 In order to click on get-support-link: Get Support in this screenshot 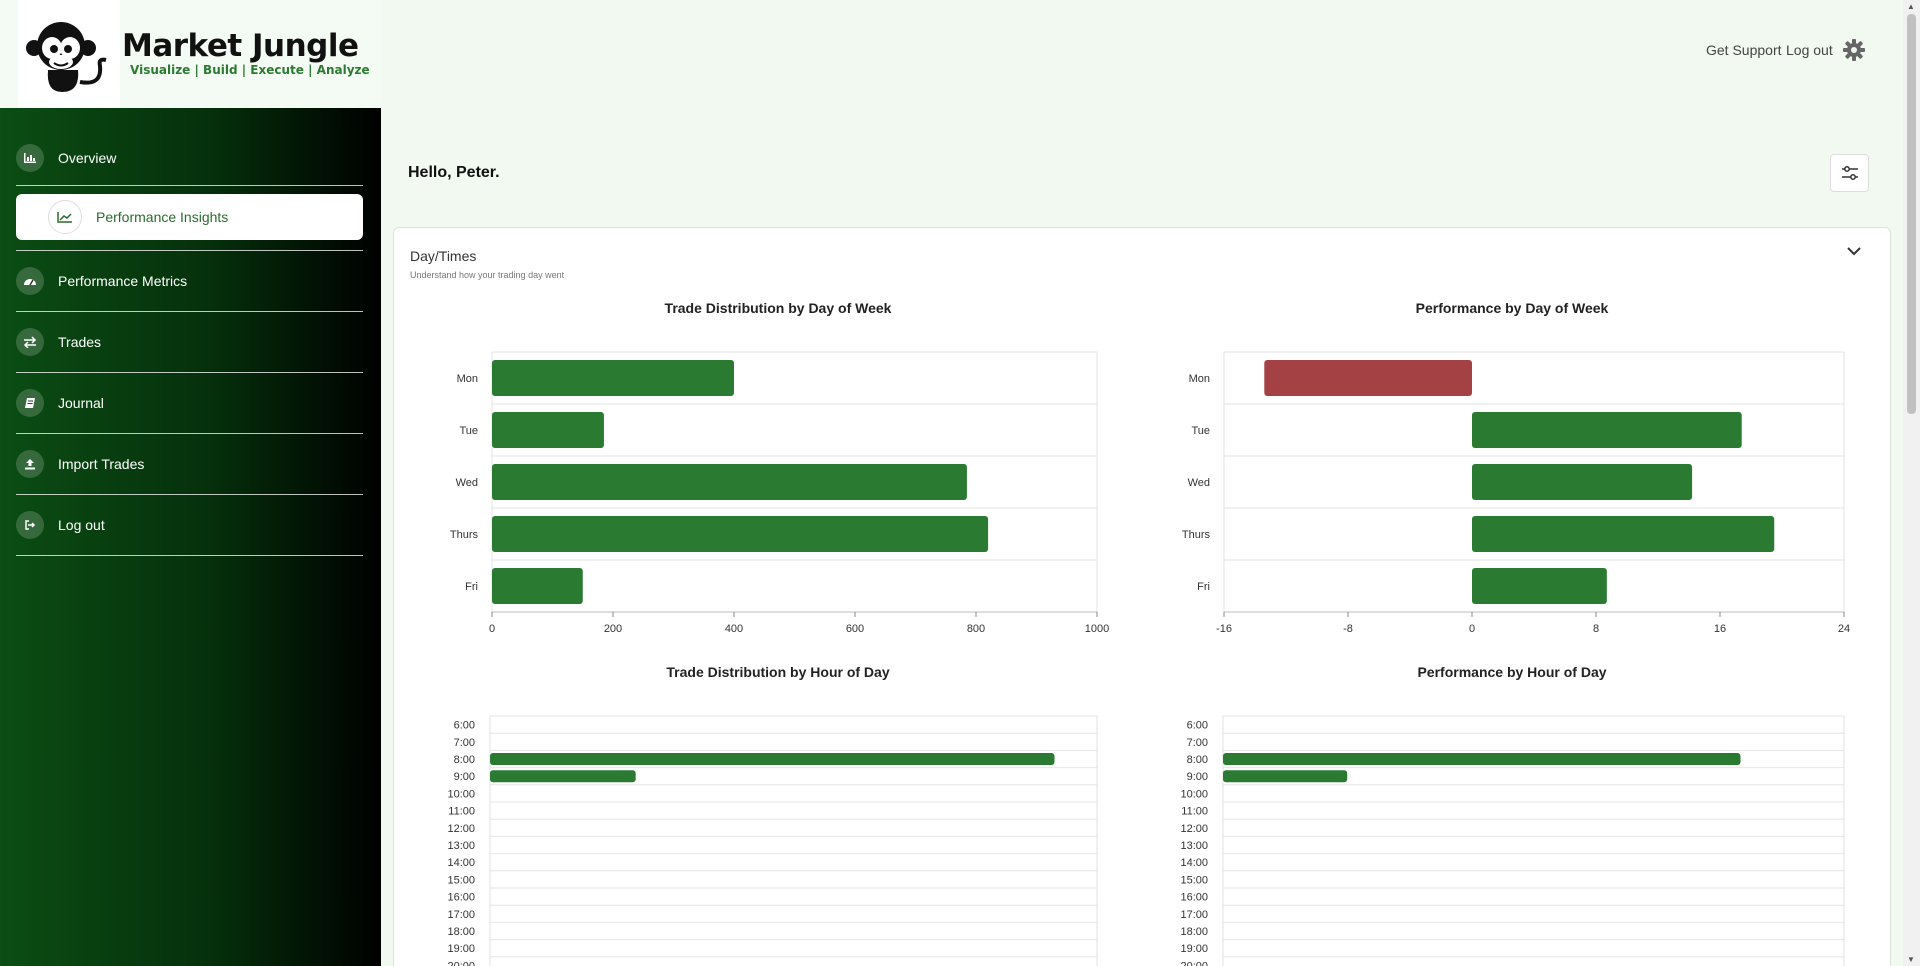, I will do `click(1744, 50)`.